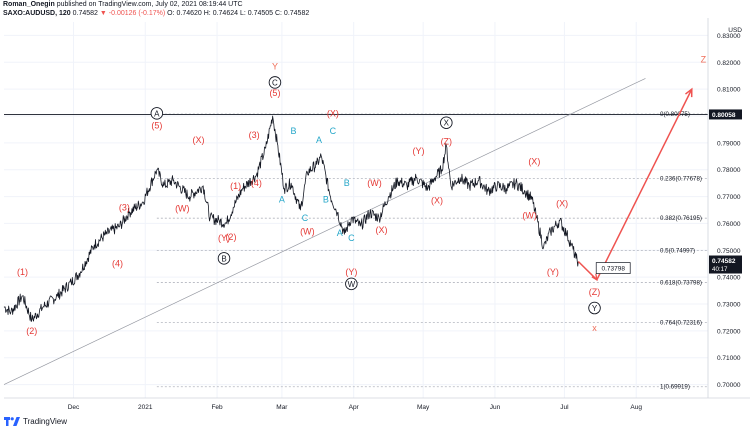 This screenshot has height=430, width=750. What do you see at coordinates (735, 30) in the screenshot?
I see `y-axis-unit: USD` at bounding box center [735, 30].